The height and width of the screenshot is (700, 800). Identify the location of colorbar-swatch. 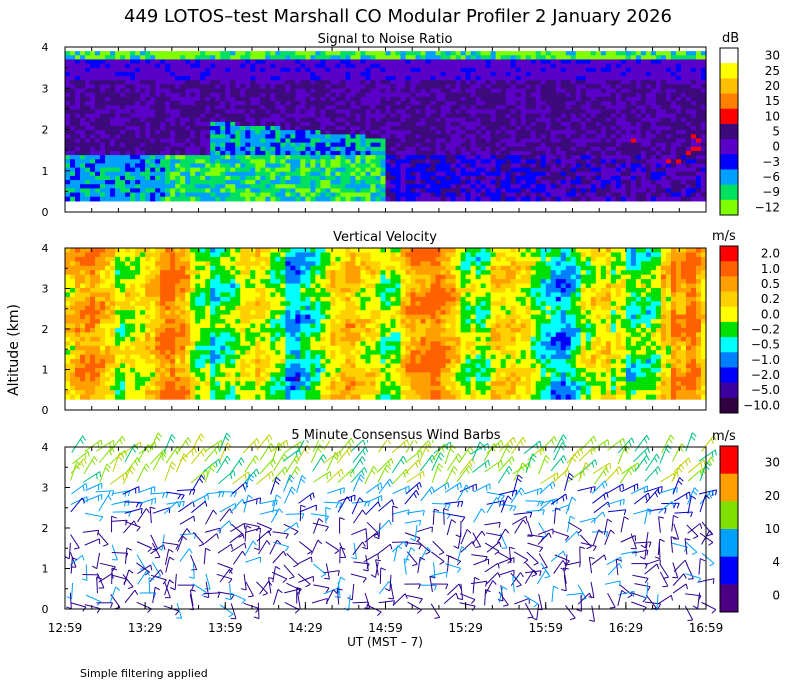
(729, 207).